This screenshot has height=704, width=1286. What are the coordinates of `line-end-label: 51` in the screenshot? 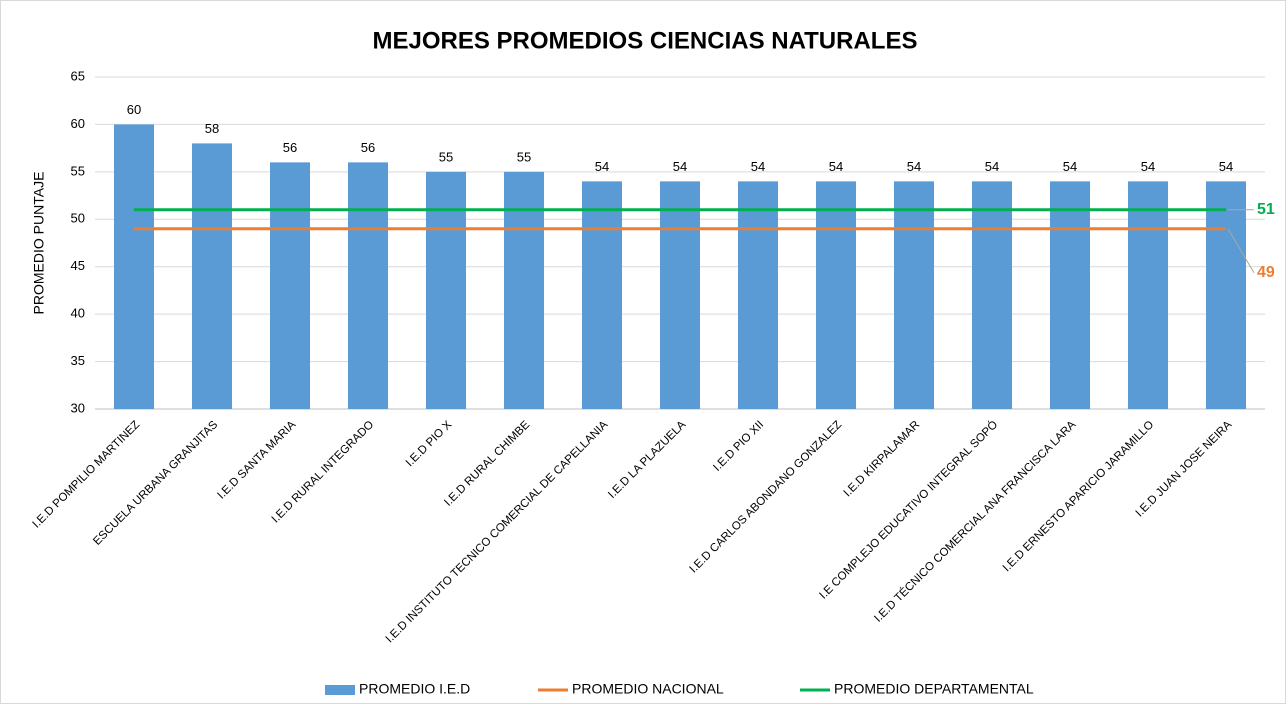 It's located at (1266, 209).